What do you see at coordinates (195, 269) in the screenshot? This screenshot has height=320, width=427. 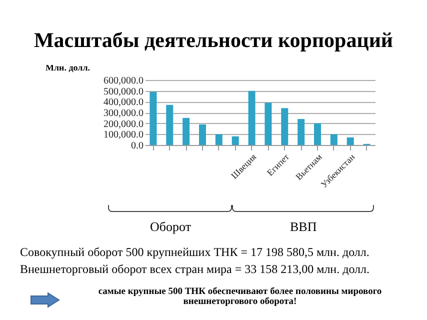 I see `text: Внешнеторговый оборот всех стран мира = 33 158 213,00 млн. долл.` at bounding box center [195, 269].